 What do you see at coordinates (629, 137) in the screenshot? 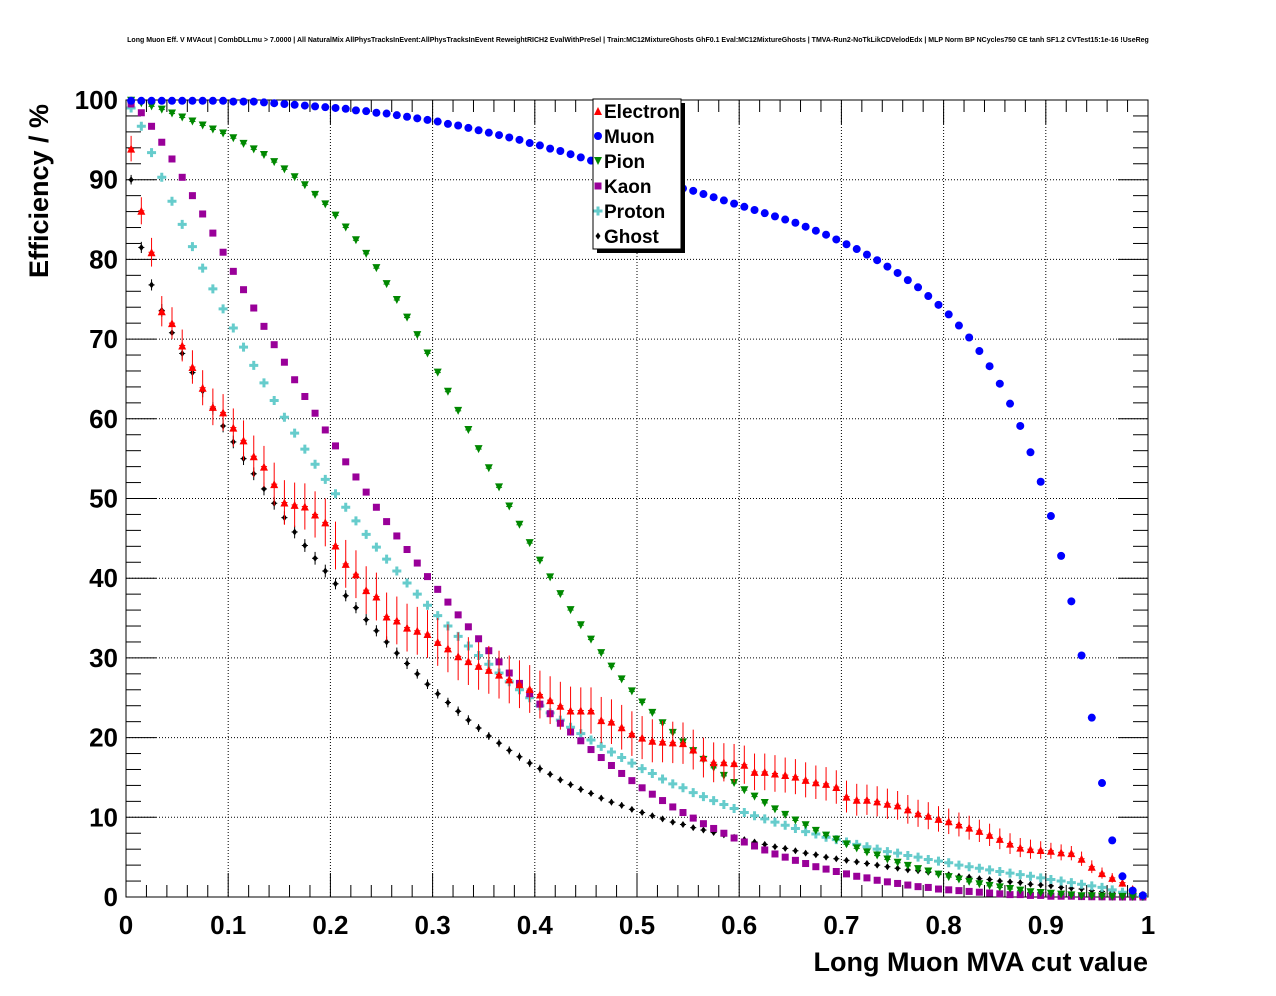
I see `legend-label-muon: Muon` at bounding box center [629, 137].